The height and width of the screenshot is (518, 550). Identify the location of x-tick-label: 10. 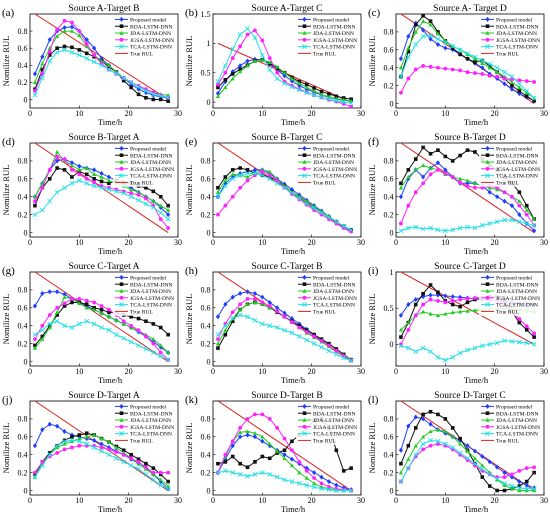
(262, 113).